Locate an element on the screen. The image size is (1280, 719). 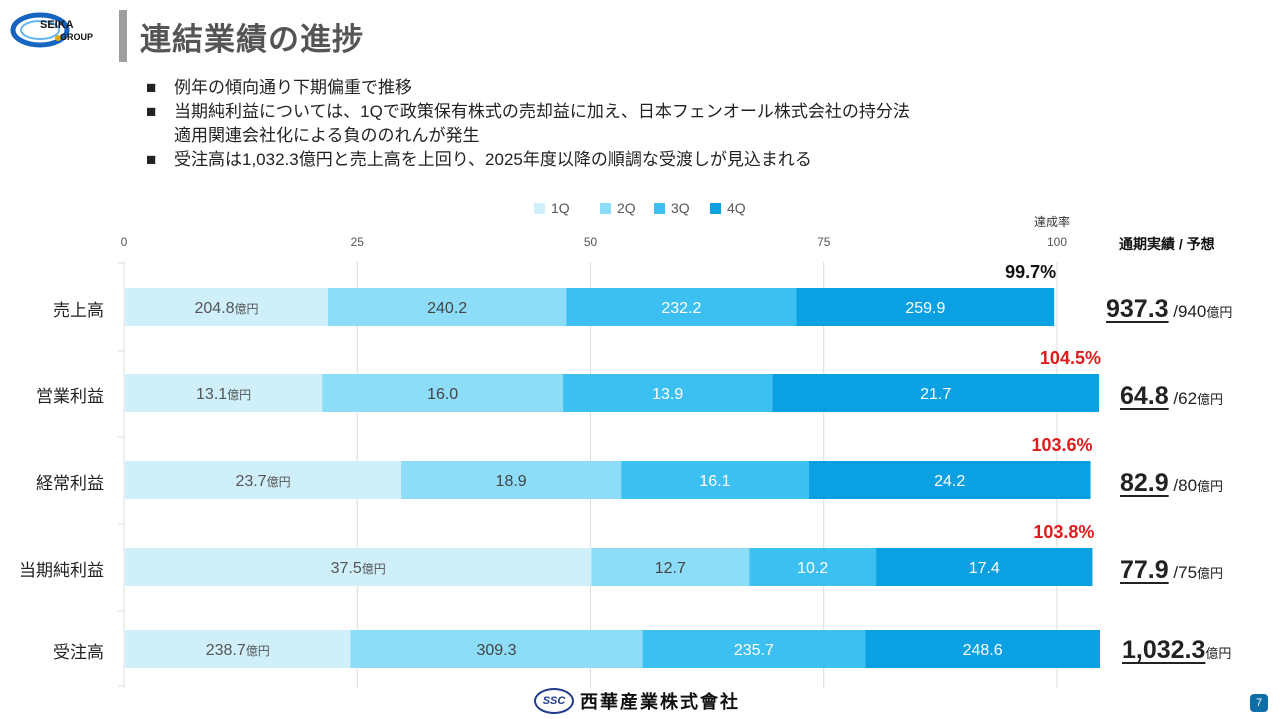
bar-value-label: 13.9 is located at coordinates (667, 394).